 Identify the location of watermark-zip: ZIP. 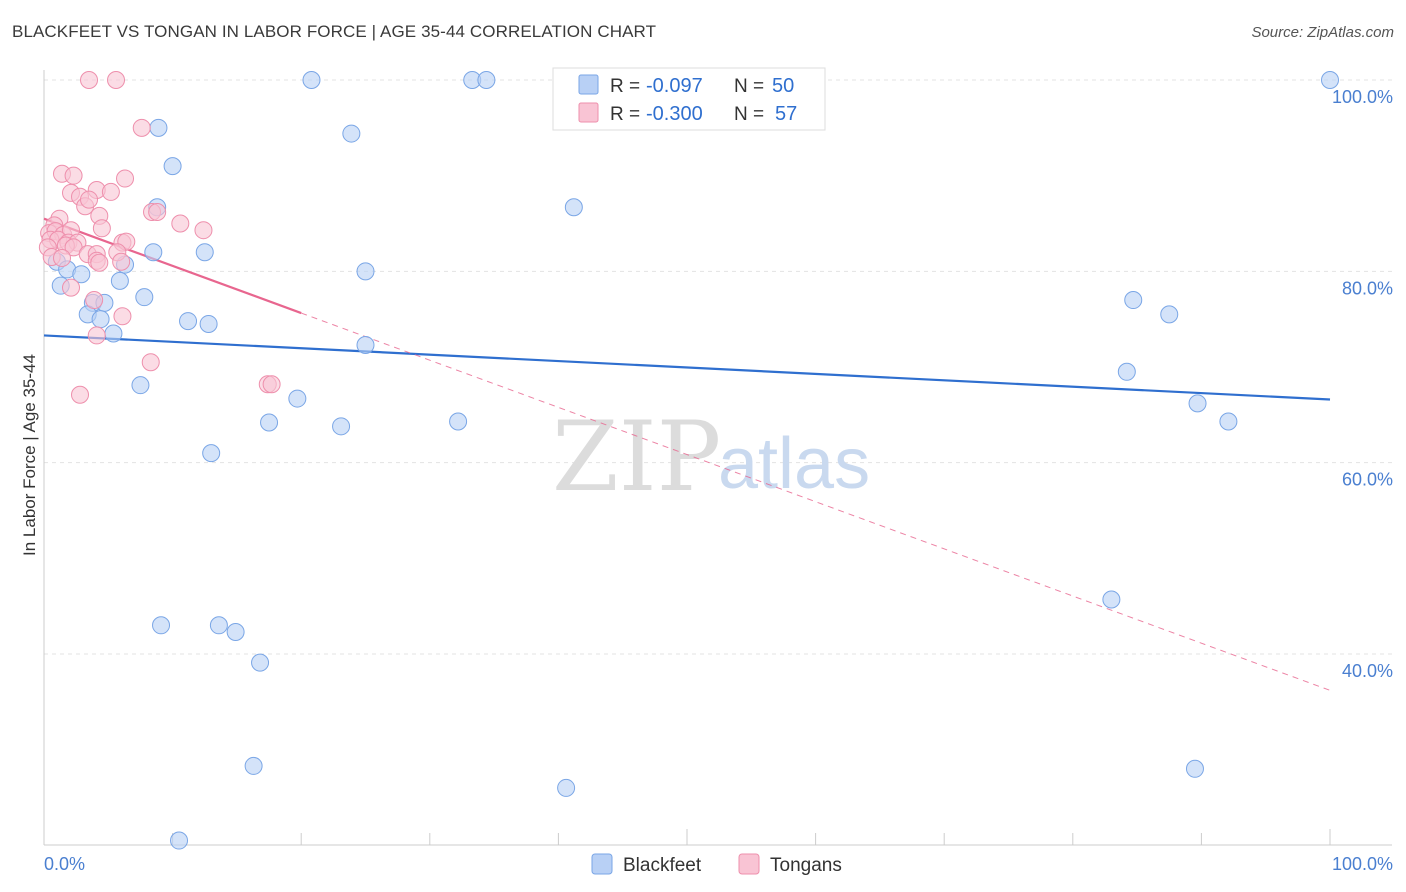
(636, 457).